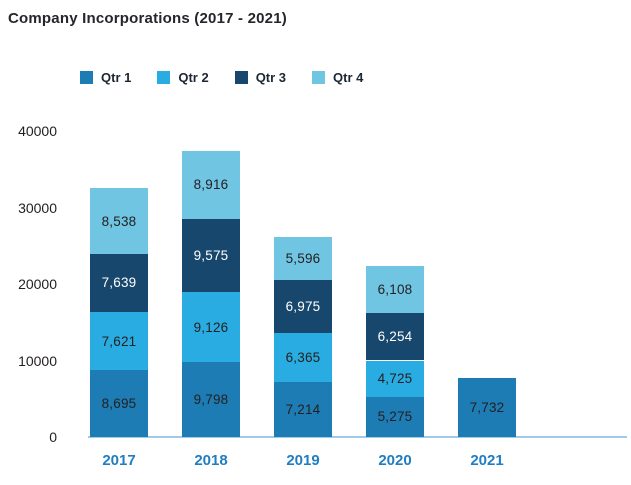 The image size is (631, 485). I want to click on bar-segment: 7,214, so click(303, 409).